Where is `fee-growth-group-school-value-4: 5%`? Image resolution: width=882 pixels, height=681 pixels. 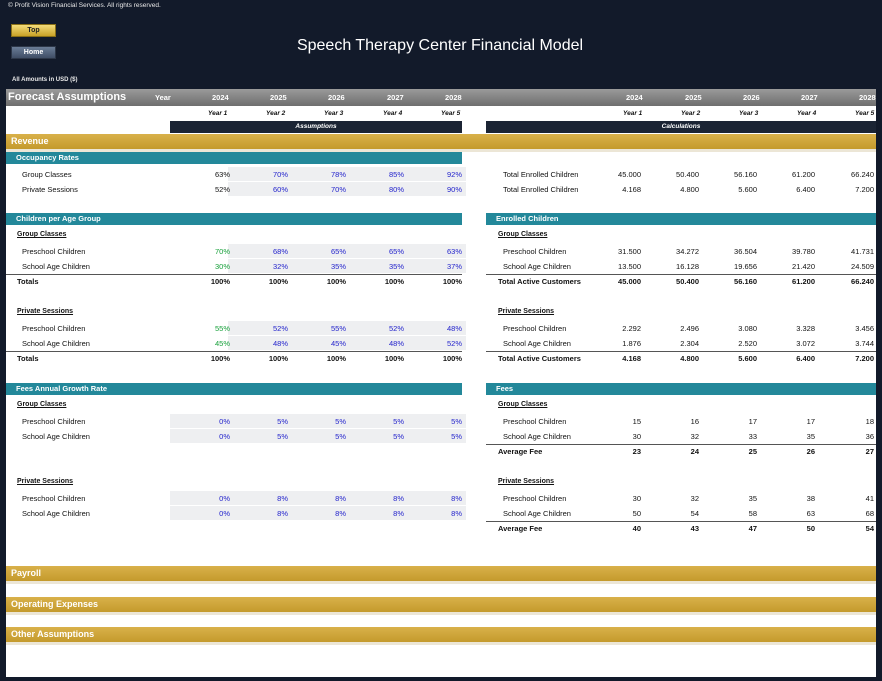
fee-growth-group-school-value-4: 5% is located at coordinates (398, 436).